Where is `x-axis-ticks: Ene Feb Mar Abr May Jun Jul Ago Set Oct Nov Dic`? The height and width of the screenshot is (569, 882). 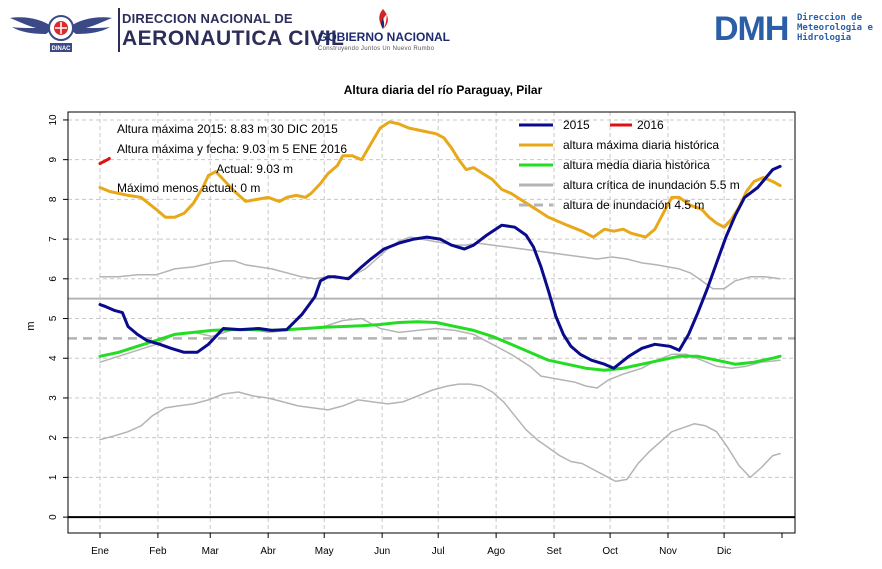 x-axis-ticks: Ene Feb Mar Abr May Jun Jul Ago Set Oct Nov Dic is located at coordinates (437, 545).